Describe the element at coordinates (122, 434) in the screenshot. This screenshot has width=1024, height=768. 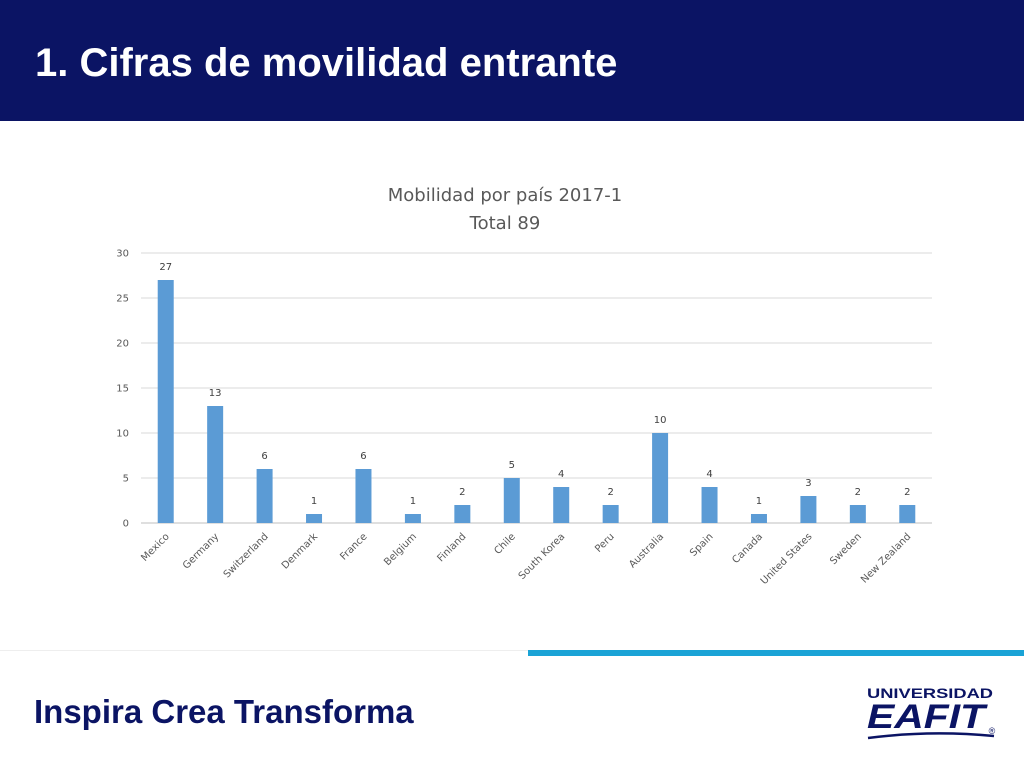
I see `y-tick-label: 10` at that location.